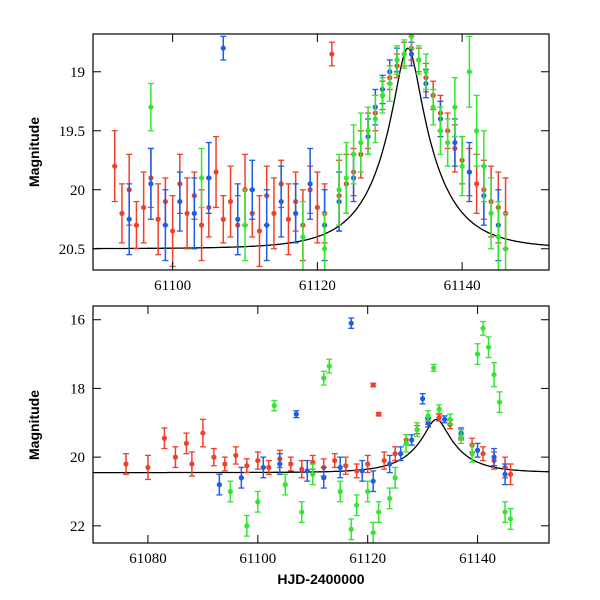 This screenshot has width=600, height=600. What do you see at coordinates (172, 286) in the screenshot?
I see `top-xtick-label: 61100` at bounding box center [172, 286].